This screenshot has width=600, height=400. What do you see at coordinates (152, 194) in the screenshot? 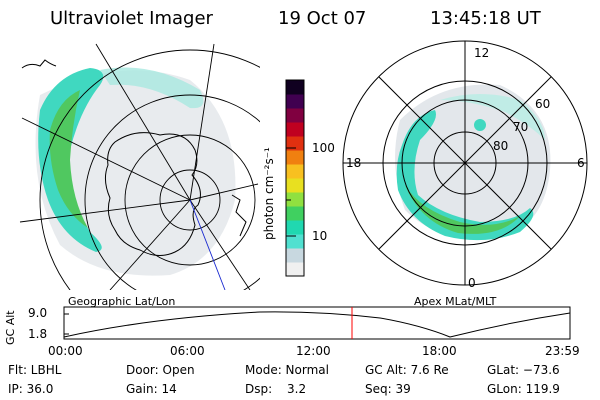
I see `antarctica-outline` at bounding box center [152, 194].